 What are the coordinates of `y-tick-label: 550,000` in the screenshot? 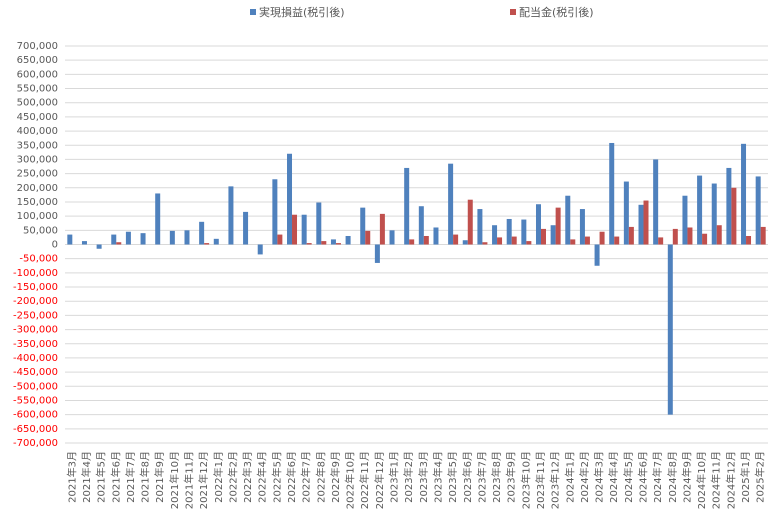 It's located at (37, 89).